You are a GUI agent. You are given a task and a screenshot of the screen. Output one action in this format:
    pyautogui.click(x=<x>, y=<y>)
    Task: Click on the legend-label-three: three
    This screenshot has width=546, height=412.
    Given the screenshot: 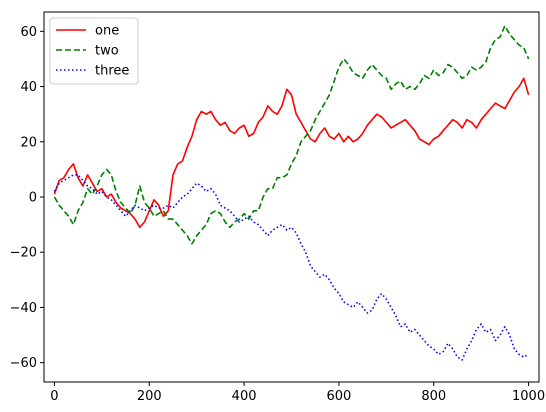 What is the action you would take?
    pyautogui.click(x=112, y=71)
    